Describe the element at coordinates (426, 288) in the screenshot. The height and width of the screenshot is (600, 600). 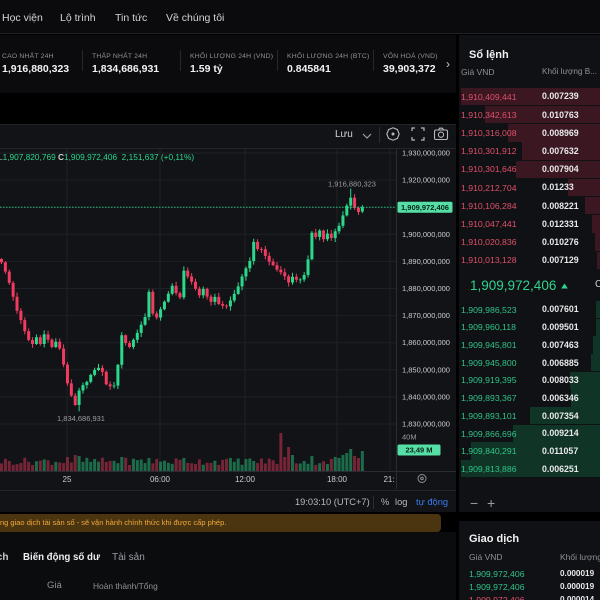
I see `svg-text: 1,880,000,000` at that location.